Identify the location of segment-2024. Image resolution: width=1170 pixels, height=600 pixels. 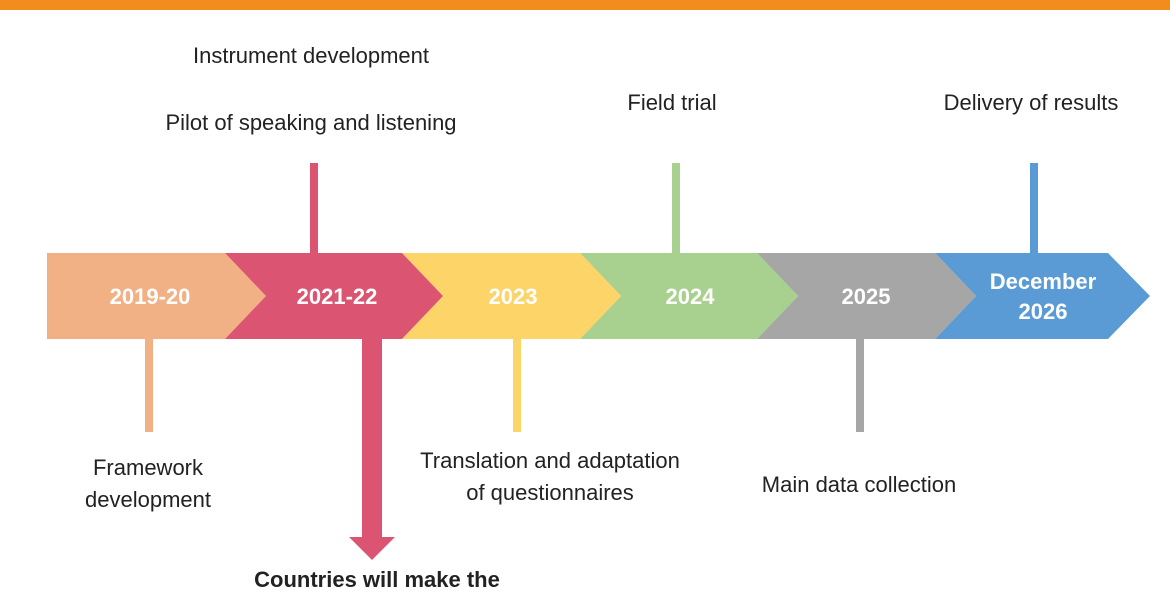
(689, 296).